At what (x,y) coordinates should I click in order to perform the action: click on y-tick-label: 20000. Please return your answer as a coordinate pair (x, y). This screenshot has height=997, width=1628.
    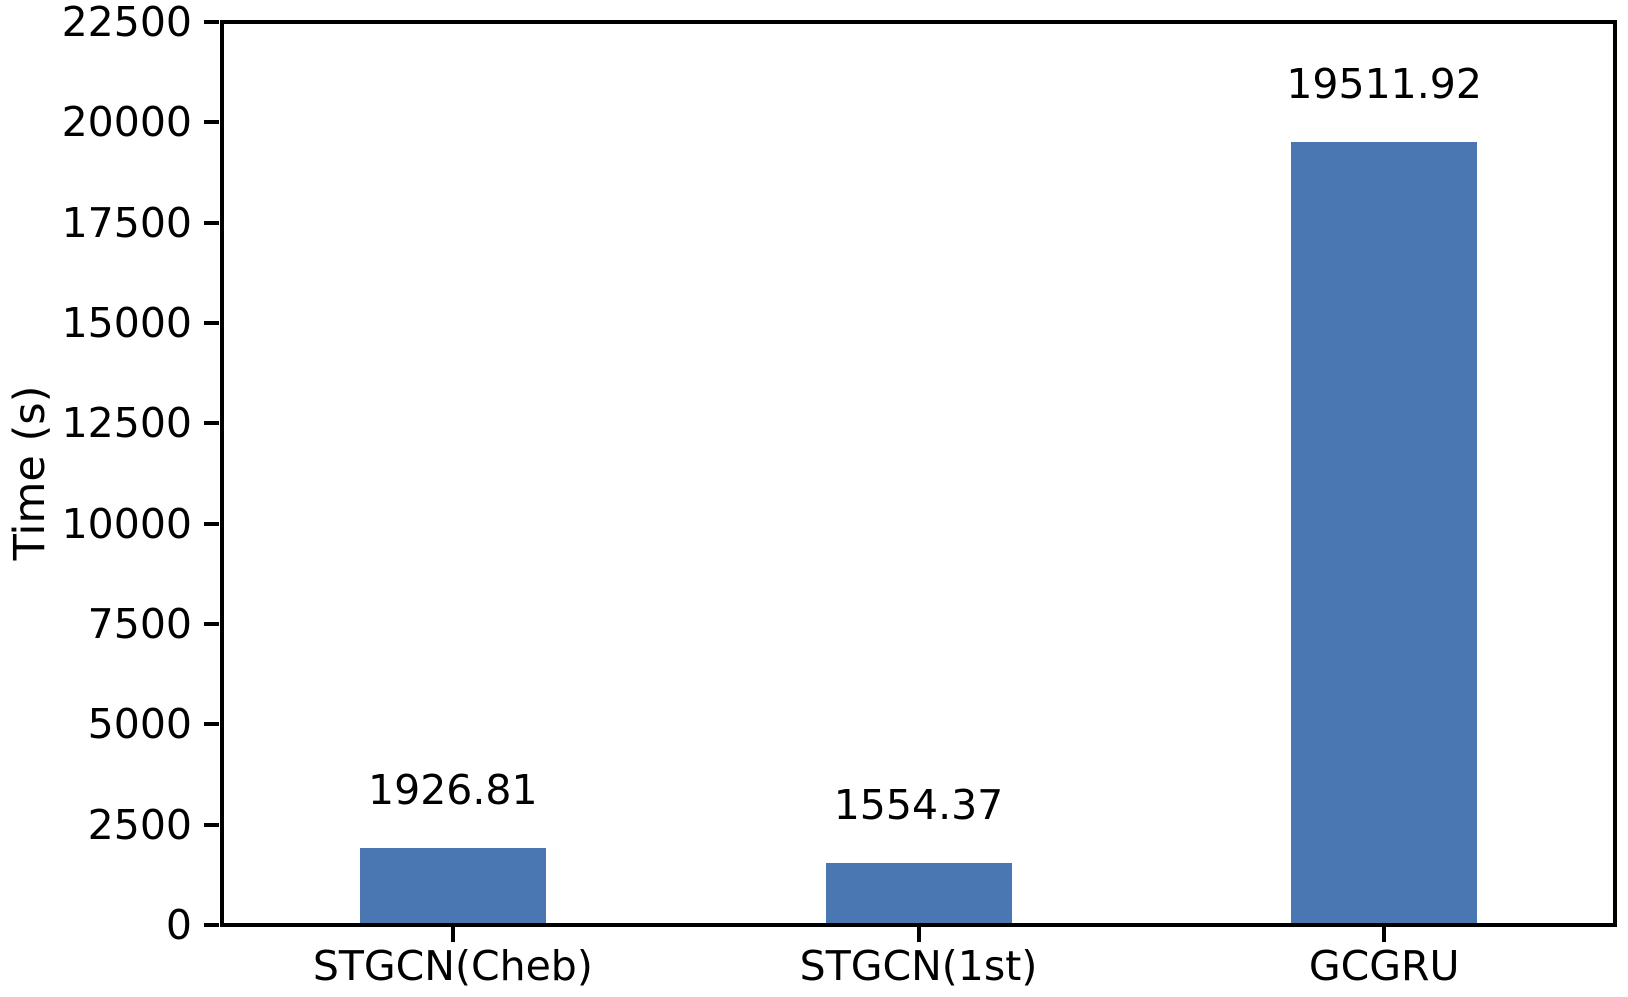
    Looking at the image, I should click on (126, 122).